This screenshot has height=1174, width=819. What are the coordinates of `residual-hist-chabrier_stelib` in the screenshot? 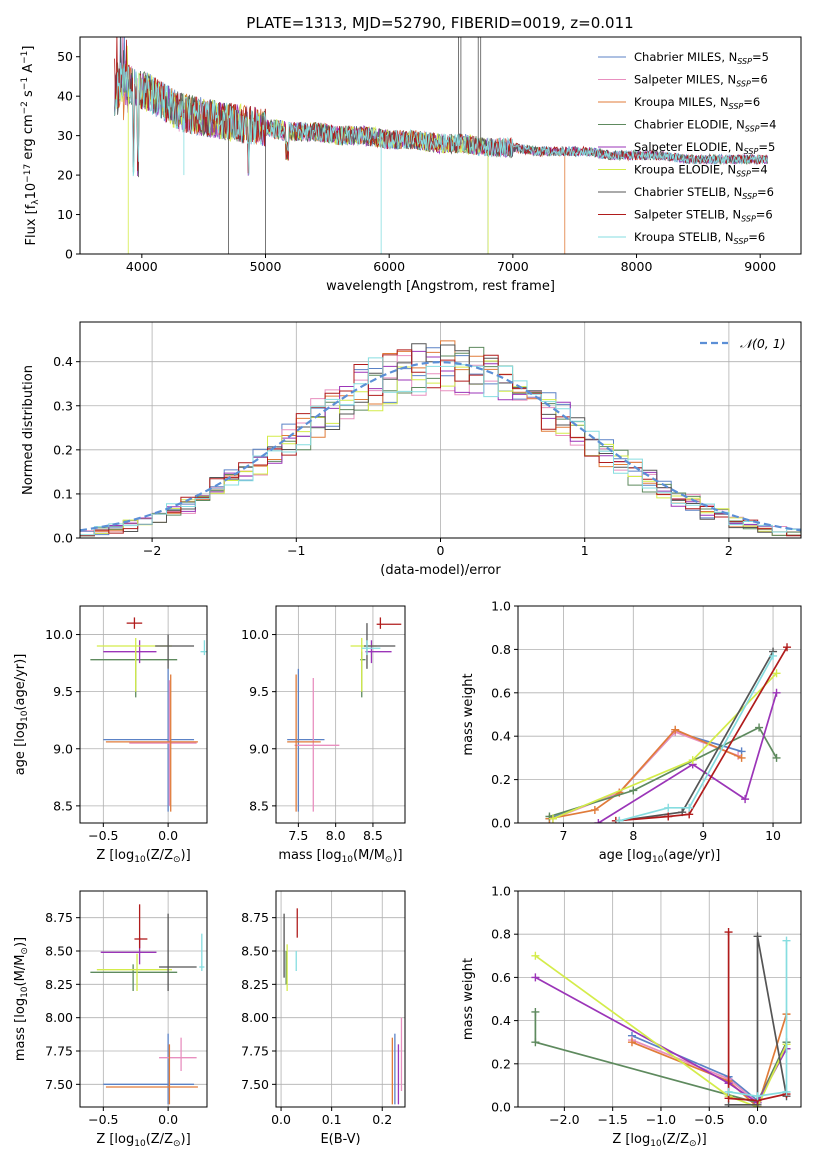 It's located at (440, 440).